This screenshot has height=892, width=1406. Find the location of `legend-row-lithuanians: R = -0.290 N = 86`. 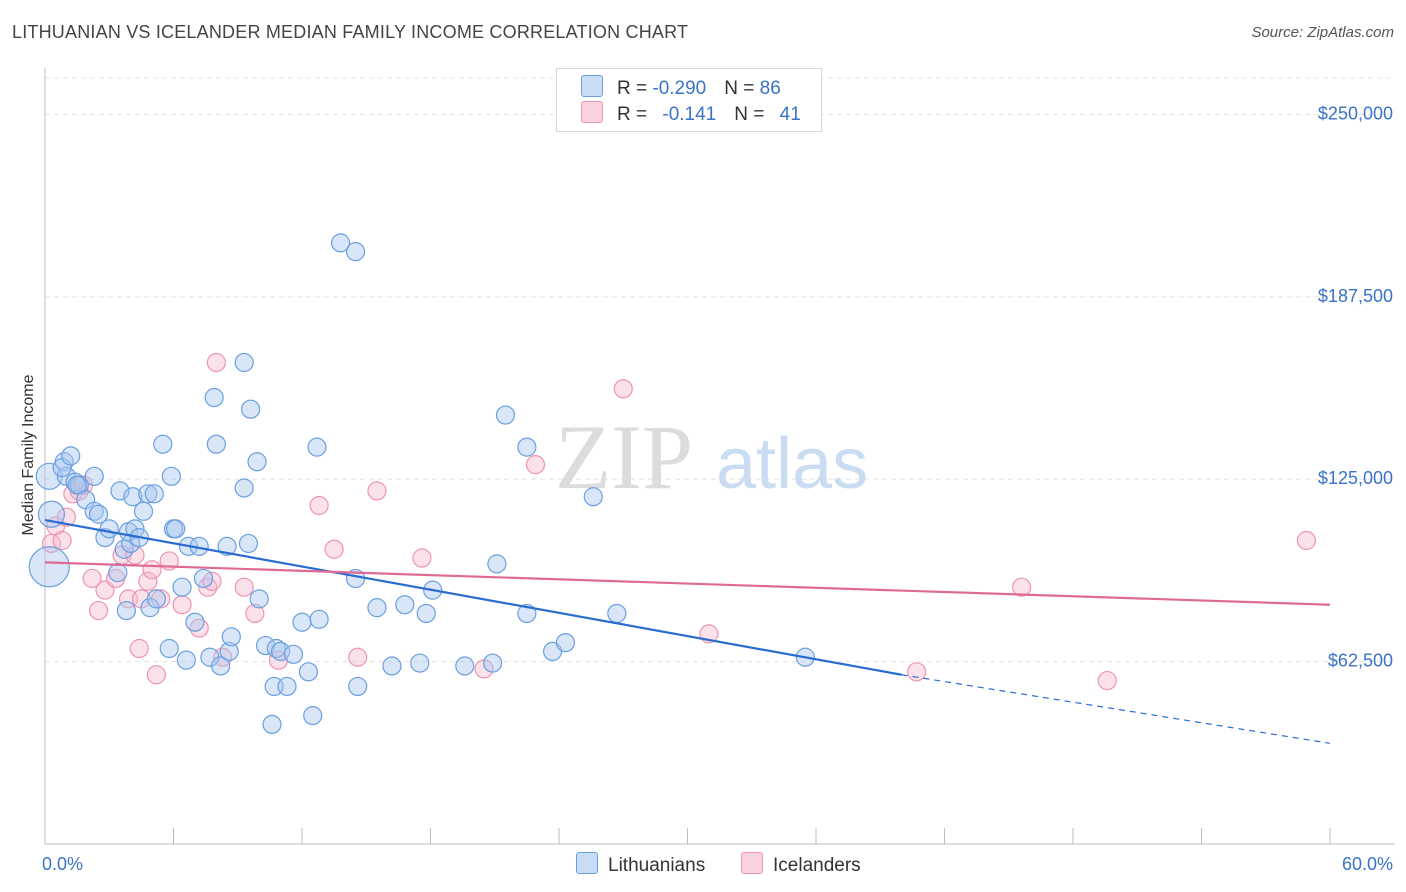

legend-row-lithuanians: R = -0.290 N = 86 is located at coordinates (681, 88).